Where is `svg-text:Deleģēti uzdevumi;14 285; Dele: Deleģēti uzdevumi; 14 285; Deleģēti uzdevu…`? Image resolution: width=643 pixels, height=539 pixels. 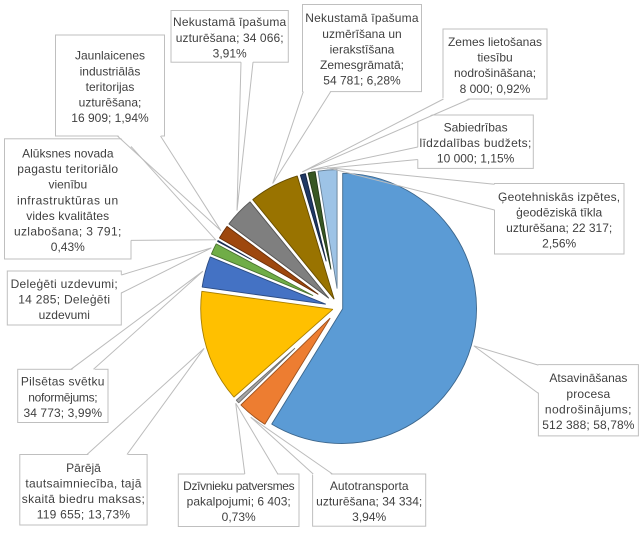
svg-text:Deleģēti uzdevumi;14 285; Dele: Deleģēti uzdevumi; 14 285; Deleģēti uzdevu… is located at coordinates (64, 299).